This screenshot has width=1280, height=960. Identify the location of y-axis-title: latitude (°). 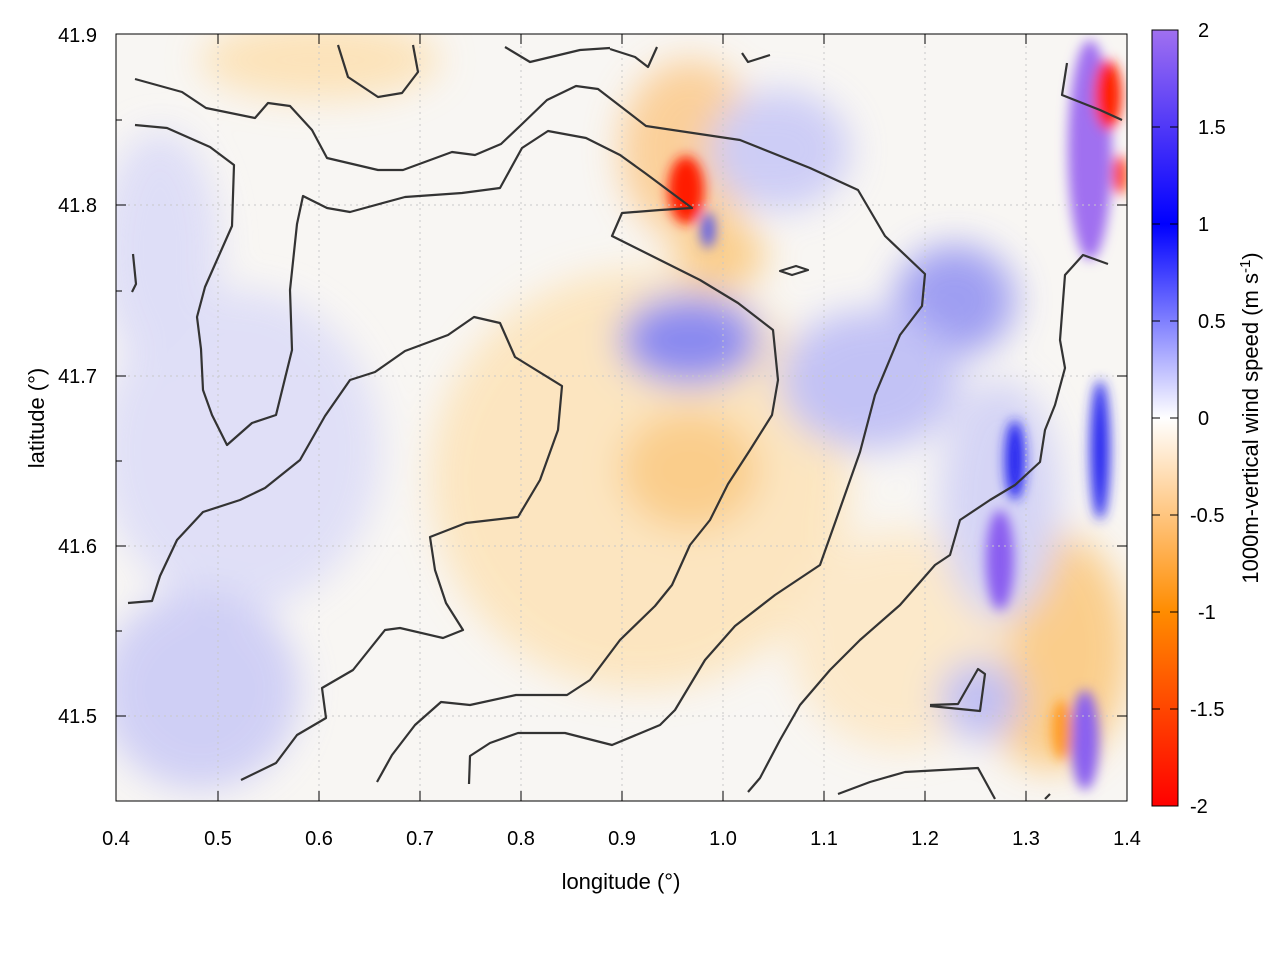
(36, 418).